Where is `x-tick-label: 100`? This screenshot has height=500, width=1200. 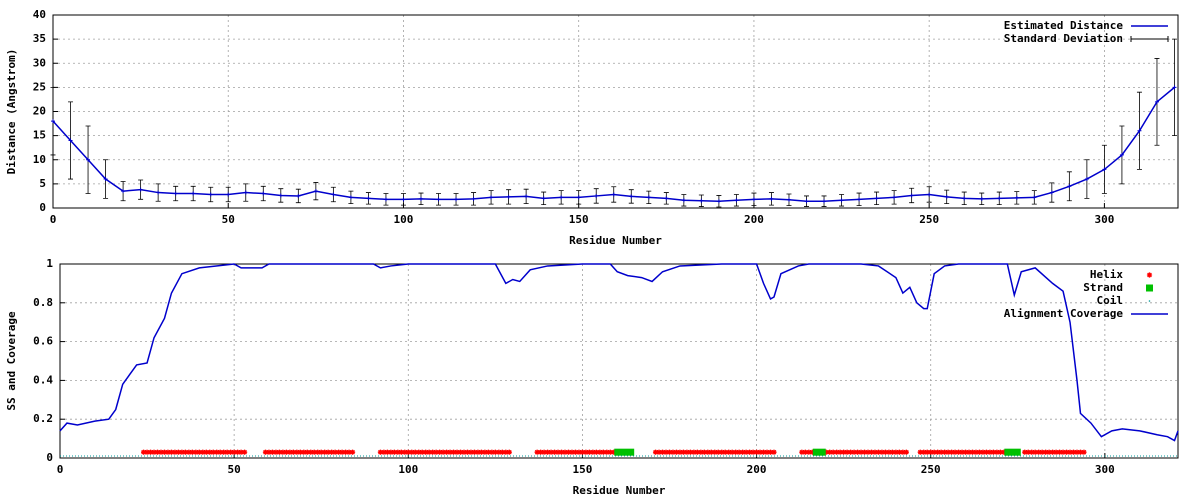 x-tick-label: 100 is located at coordinates (408, 469).